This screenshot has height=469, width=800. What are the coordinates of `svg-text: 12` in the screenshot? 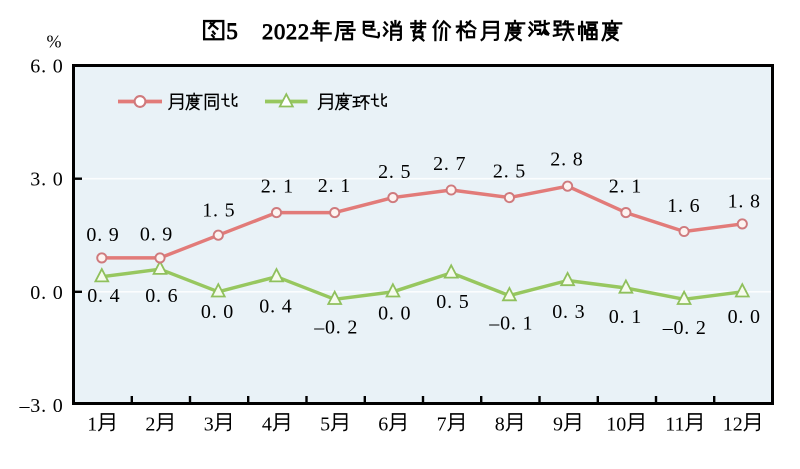 It's located at (733, 425).